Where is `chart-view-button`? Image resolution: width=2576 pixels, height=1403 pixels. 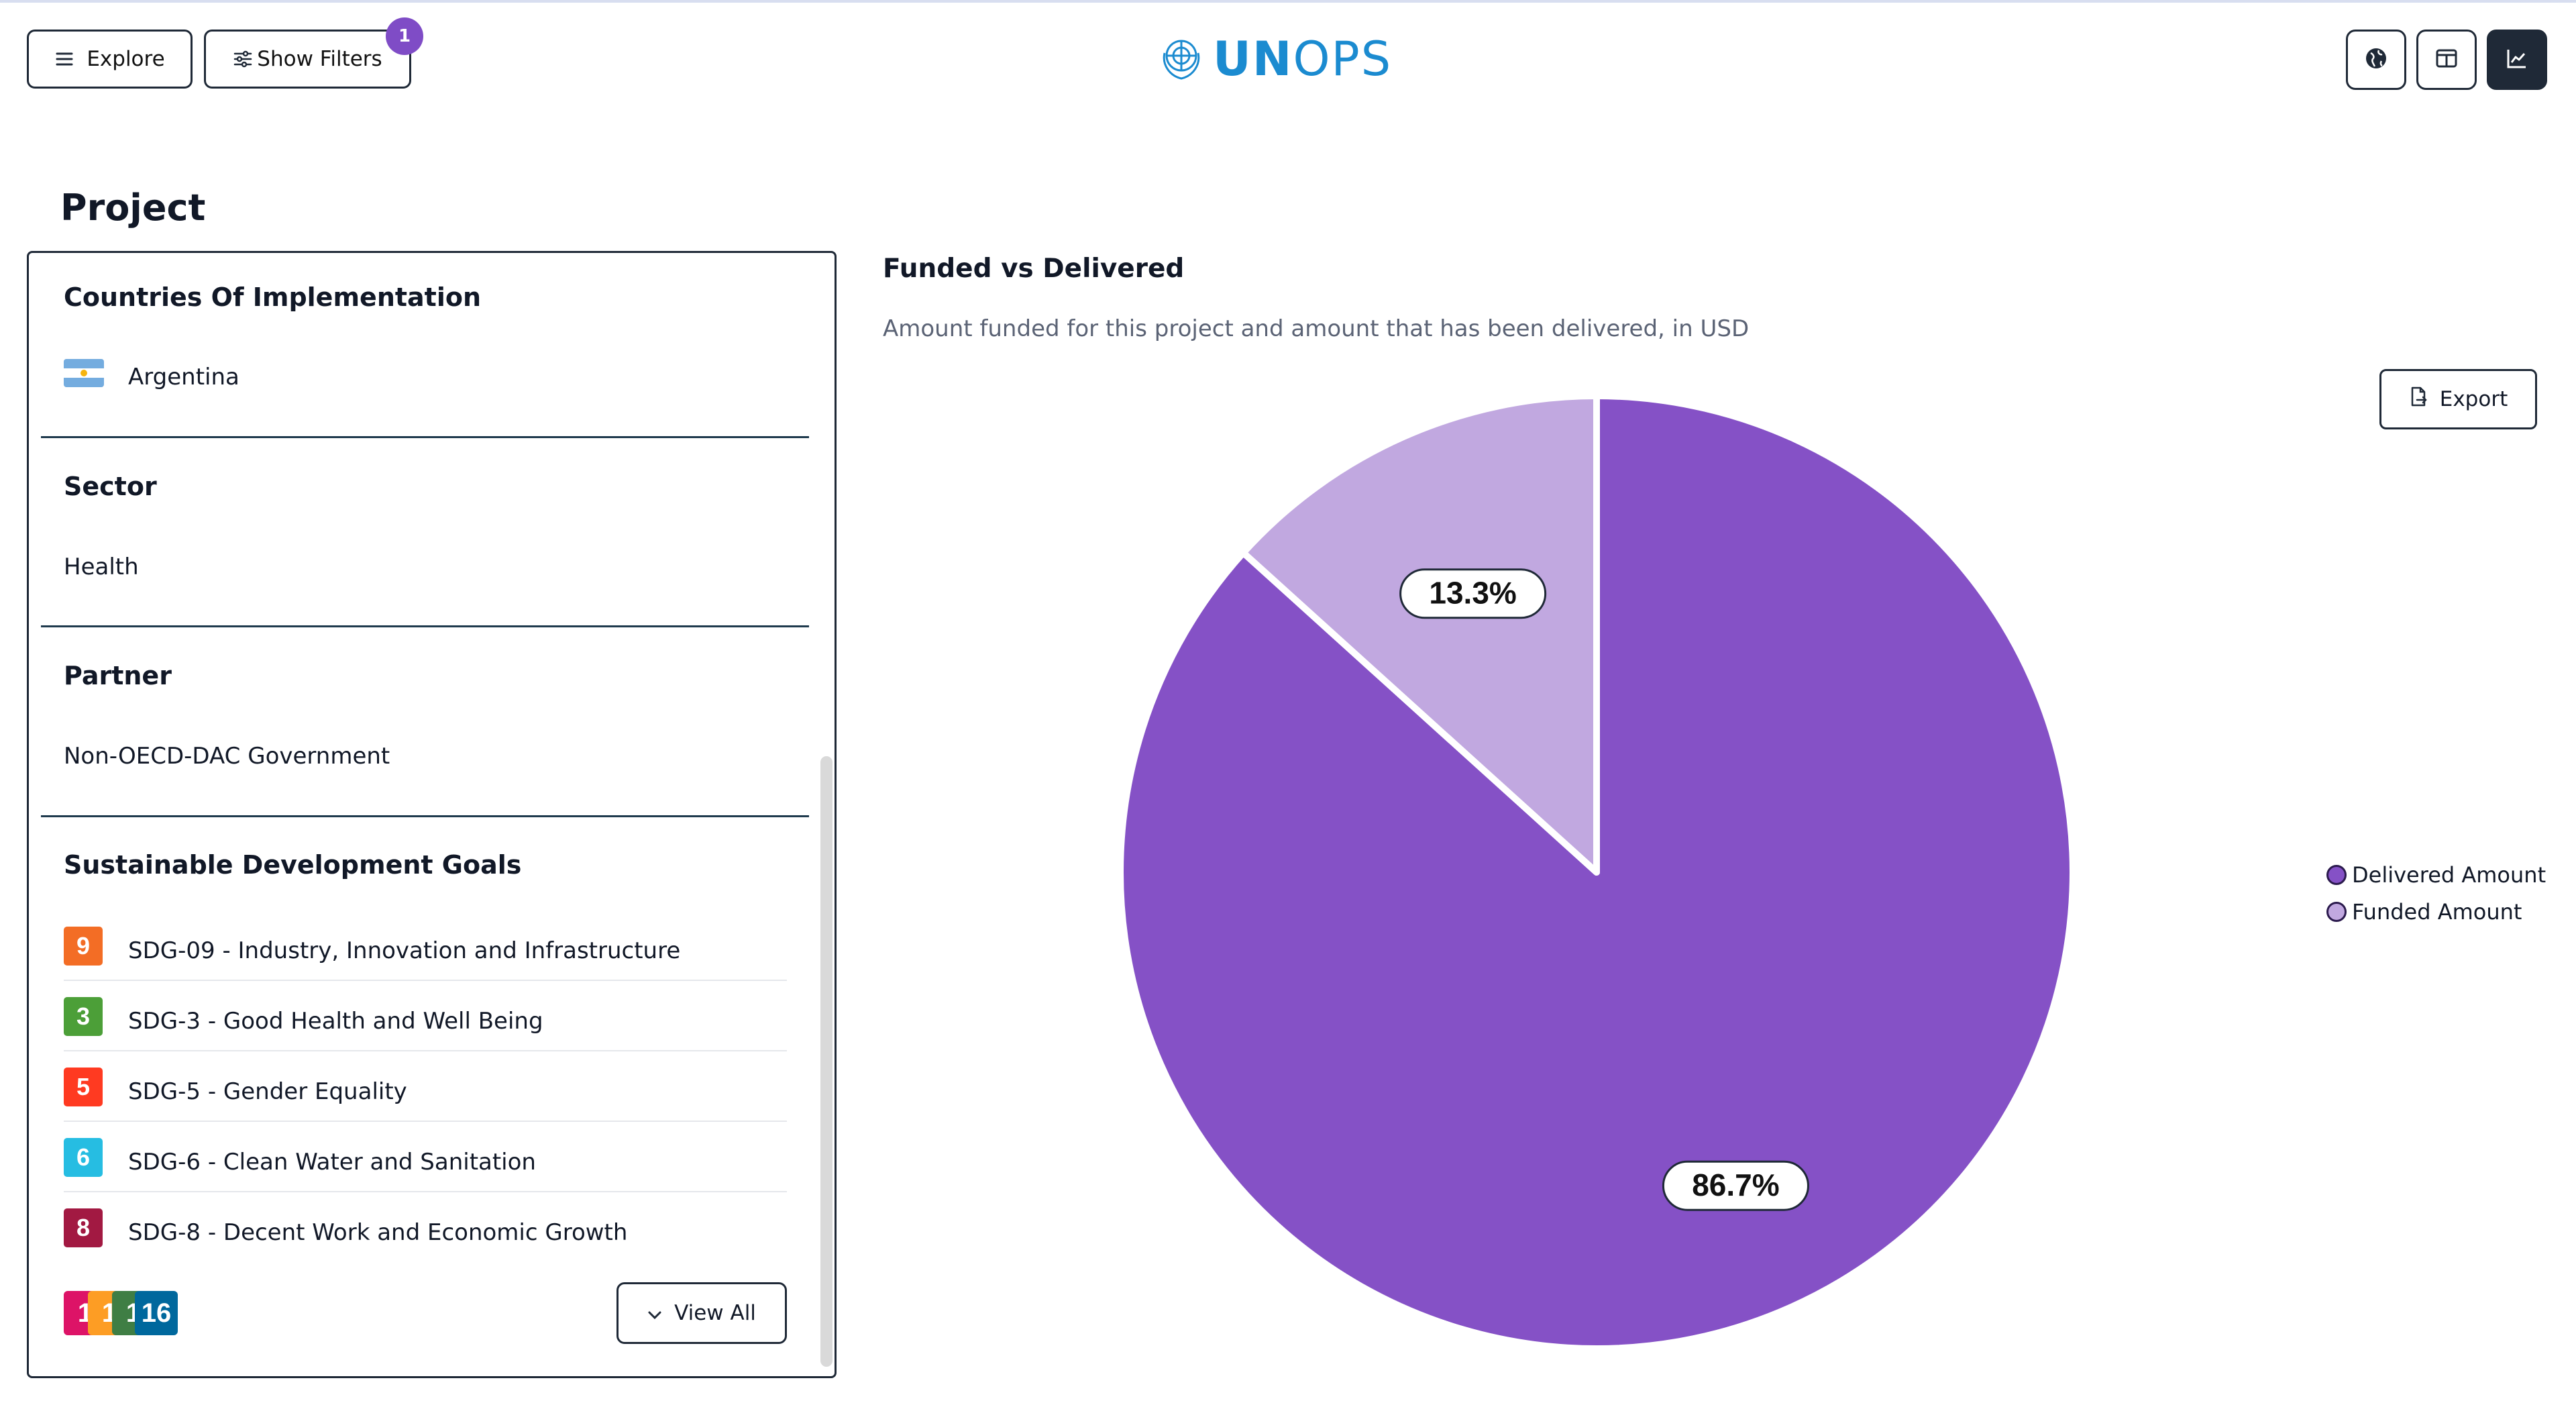
chart-view-button is located at coordinates (2517, 60).